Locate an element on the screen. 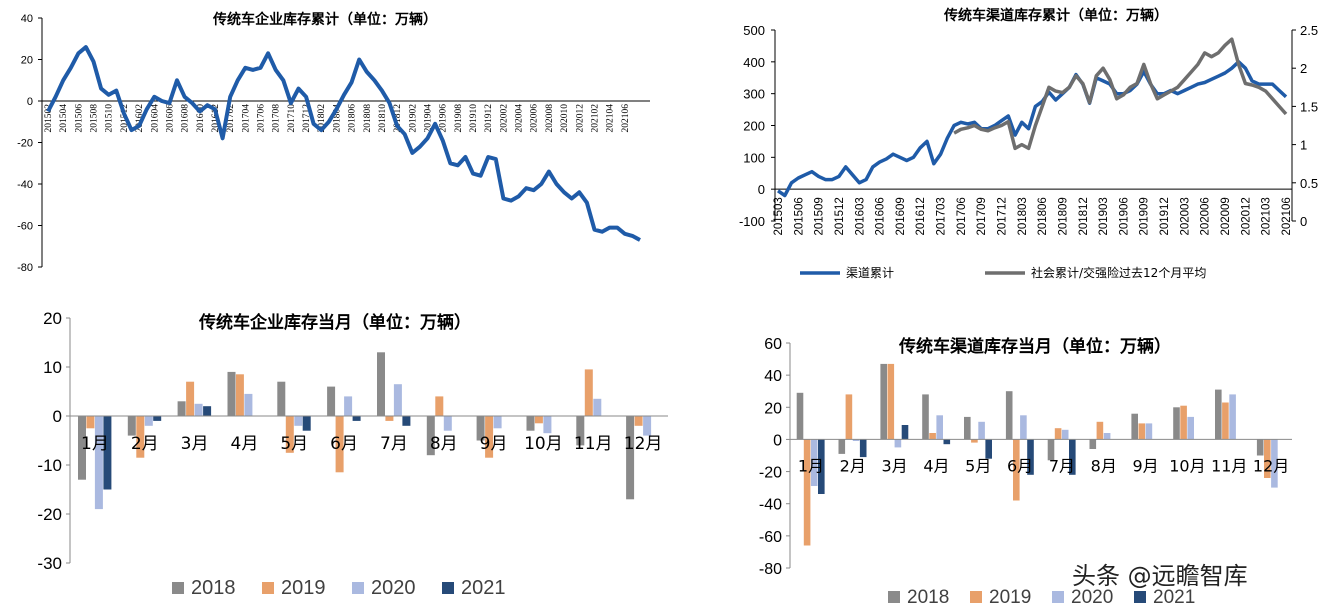  x-tick-label: 201912 is located at coordinates (1165, 216).